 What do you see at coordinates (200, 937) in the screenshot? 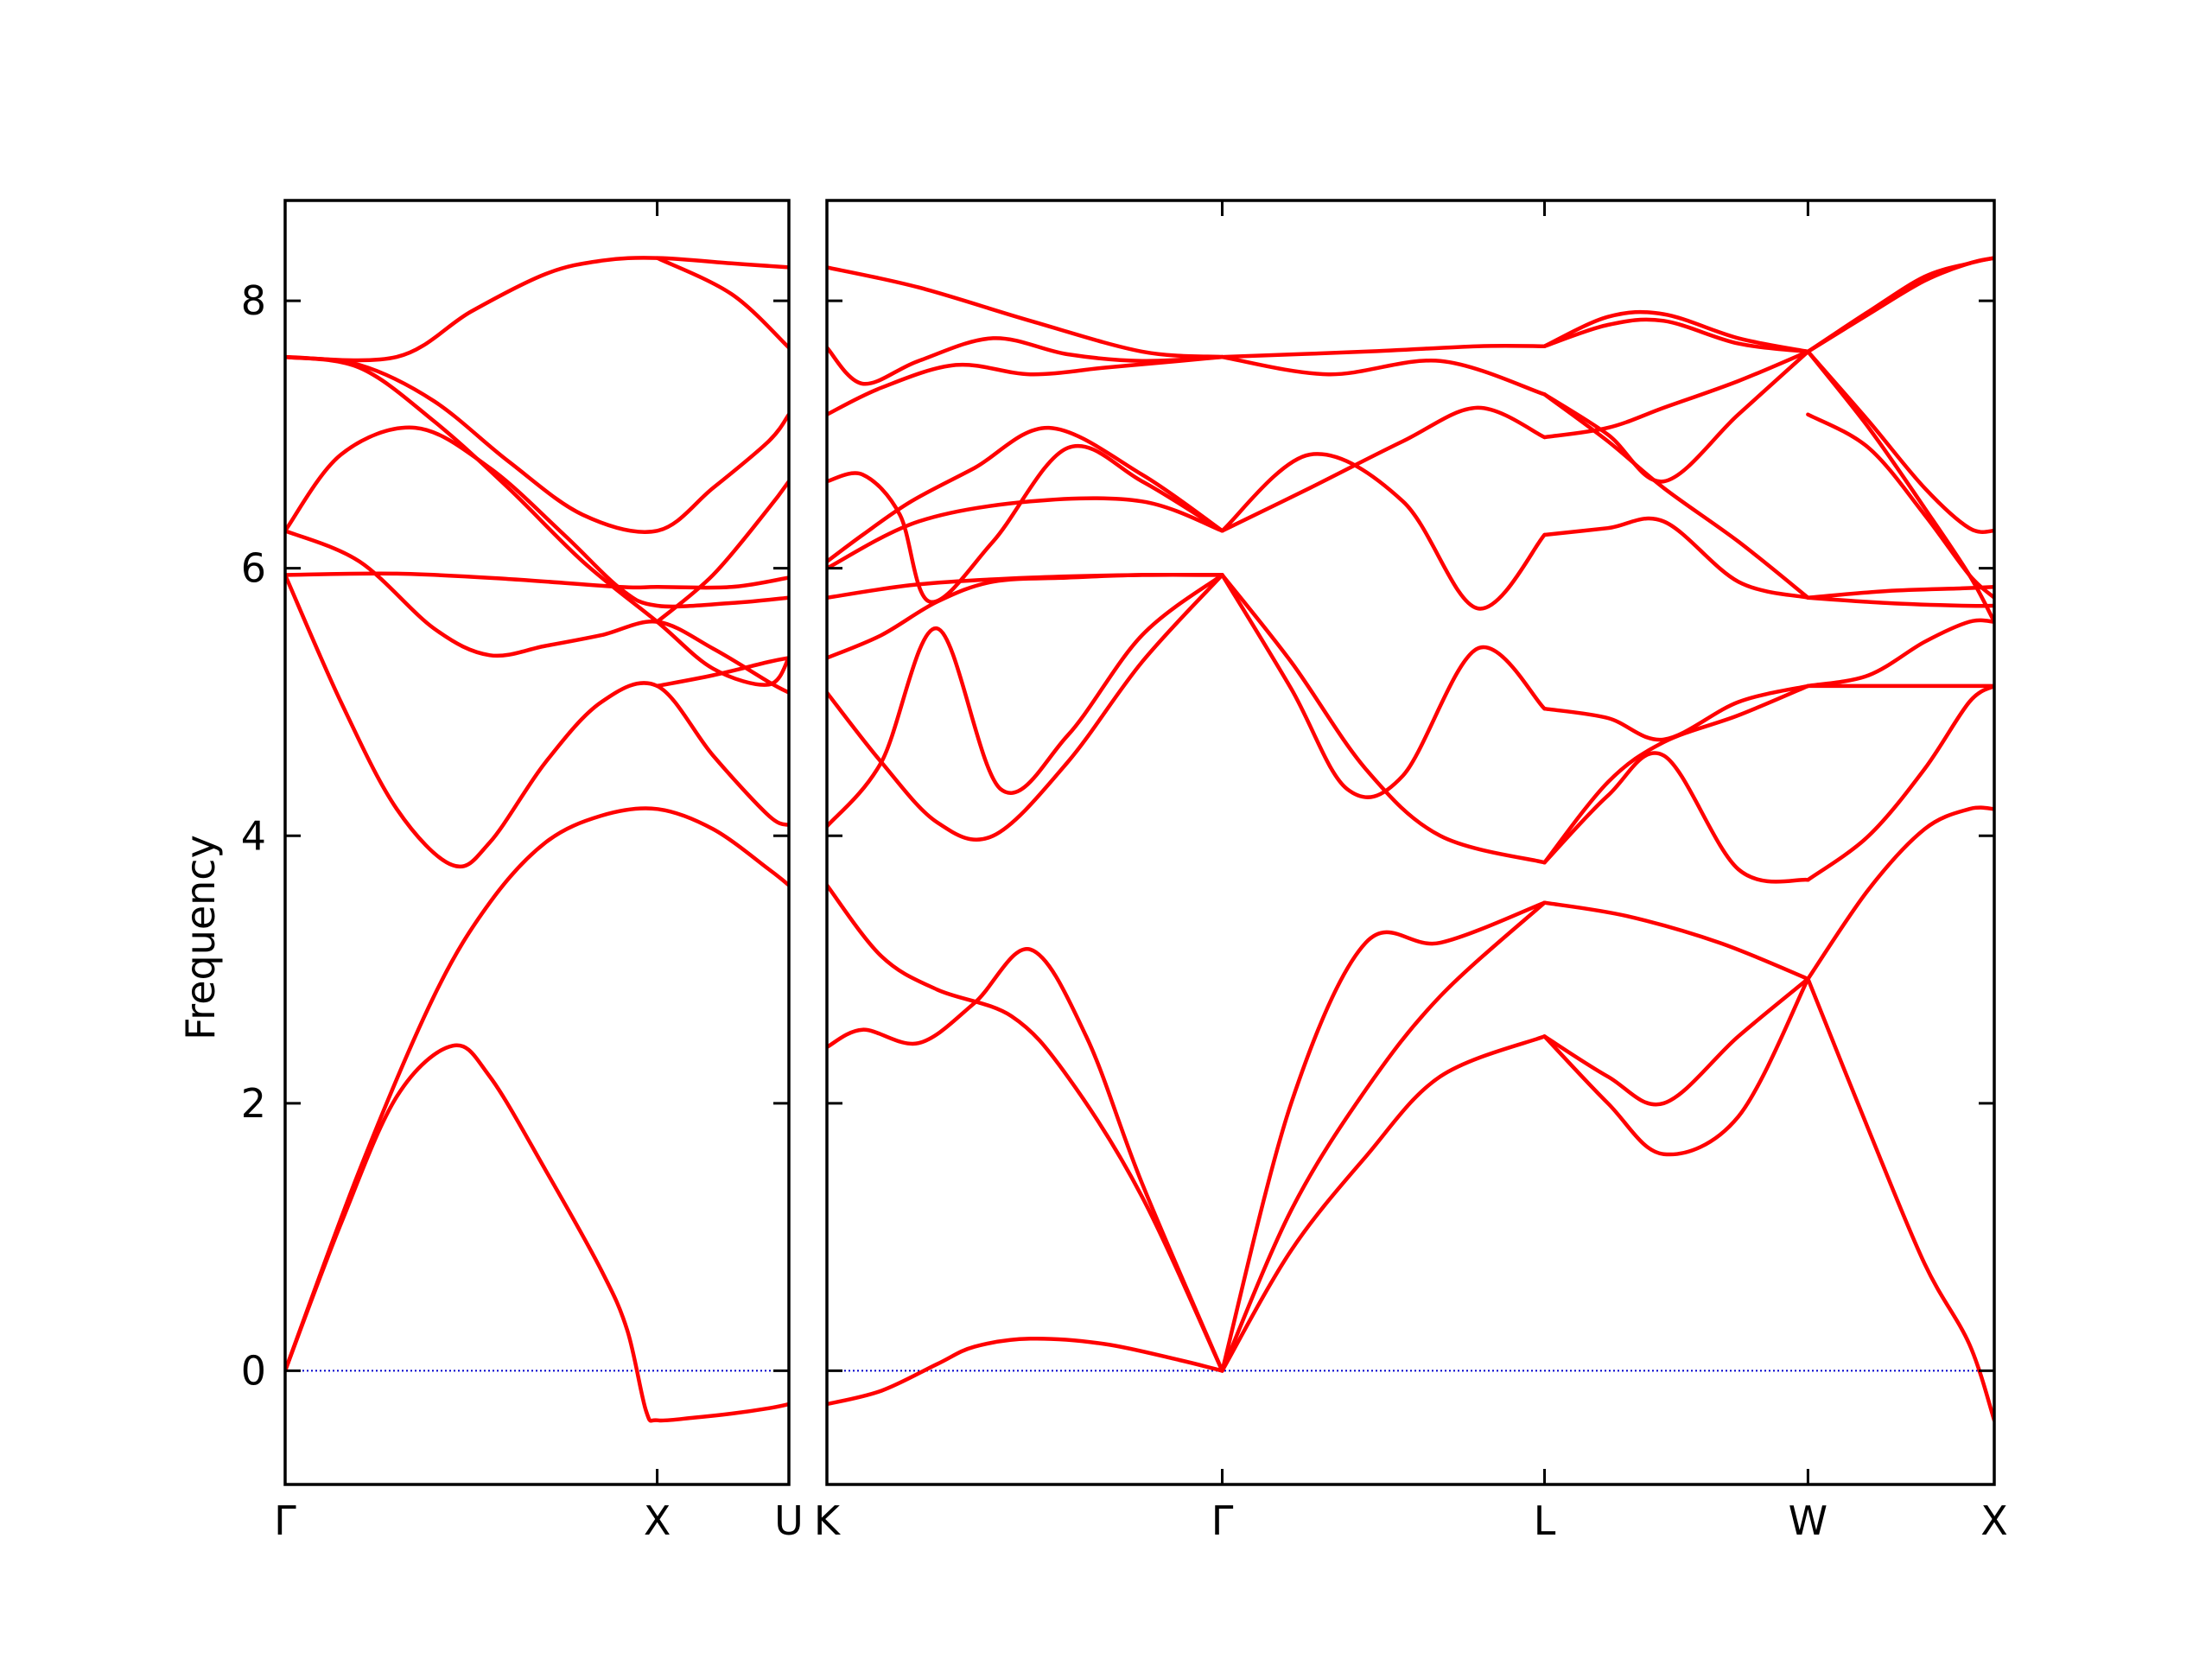
I see `y-axis-label: Frequency` at bounding box center [200, 937].